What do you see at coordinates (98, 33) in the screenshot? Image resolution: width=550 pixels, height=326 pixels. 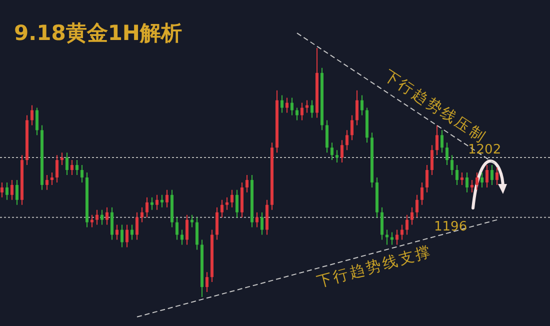 I see `chart-title: 9.18黄金1H解析` at bounding box center [98, 33].